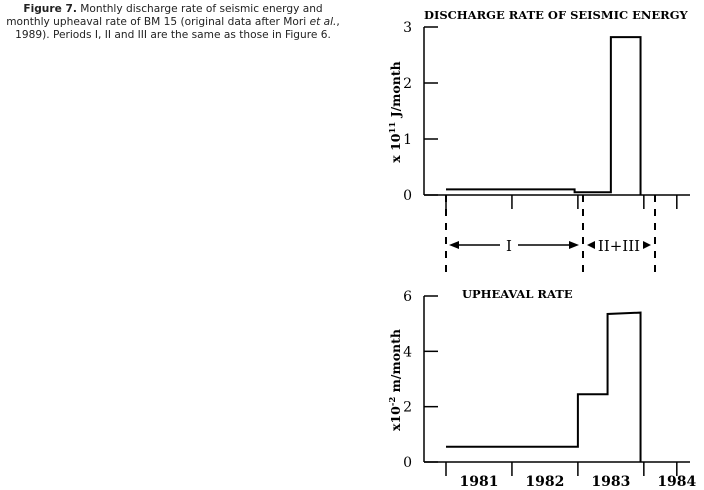  What do you see at coordinates (550, 233) in the screenshot?
I see `period-markers: I II+III` at bounding box center [550, 233].